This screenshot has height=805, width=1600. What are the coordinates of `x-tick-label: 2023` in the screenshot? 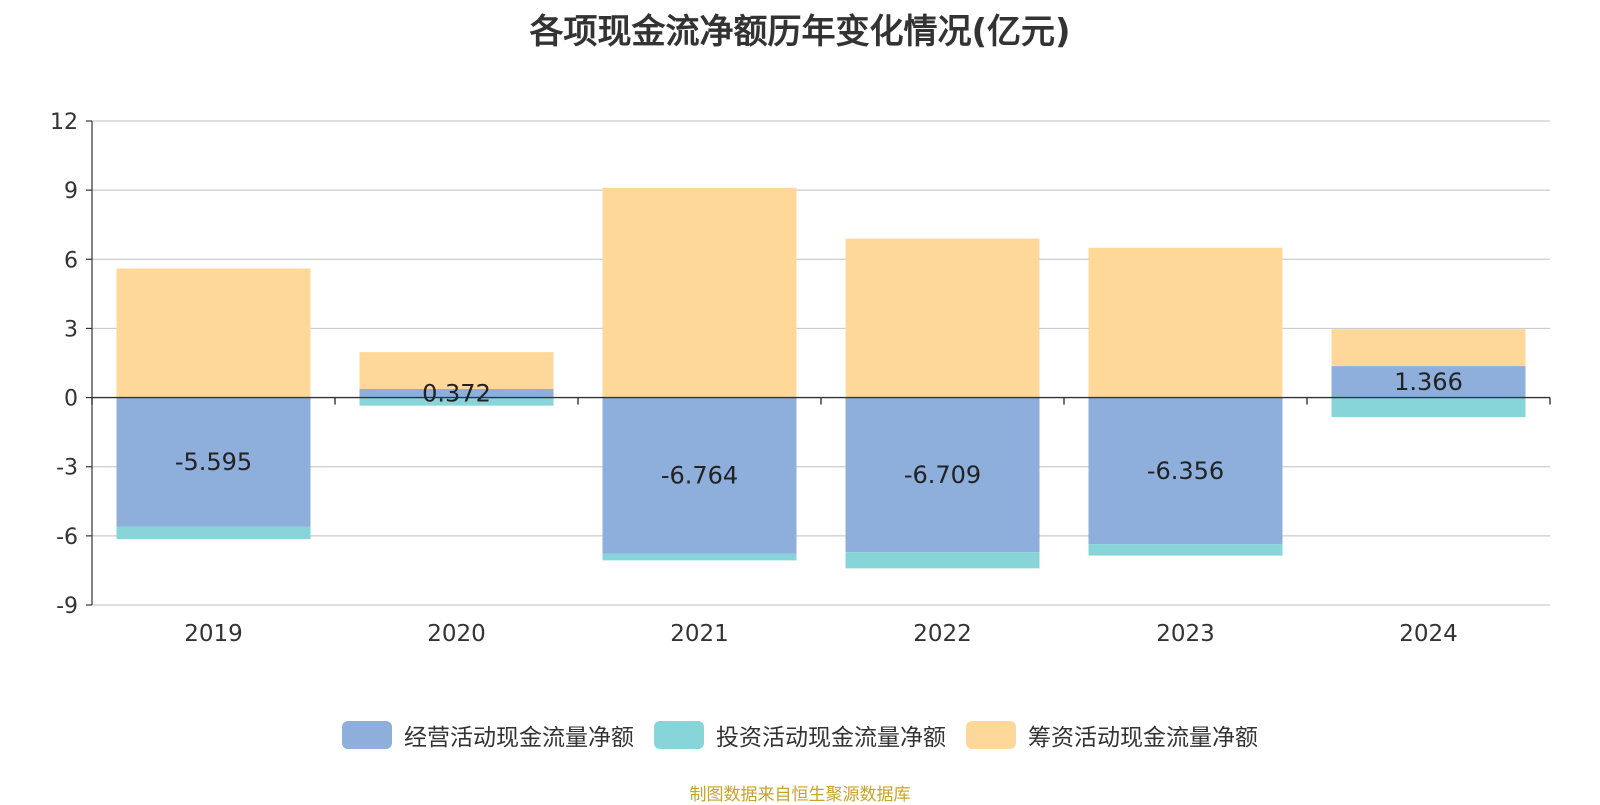 It's located at (1185, 634).